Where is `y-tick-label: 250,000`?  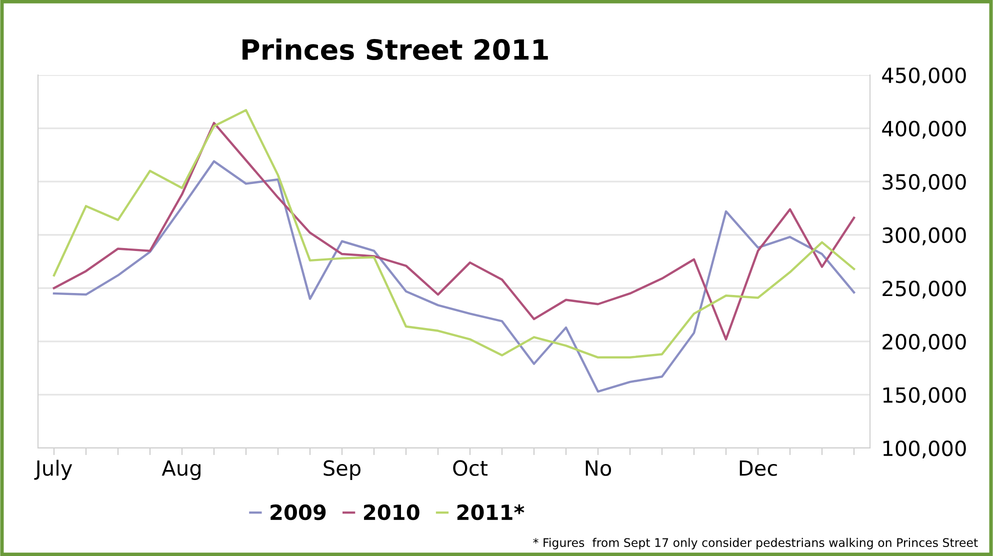 y-tick-label: 250,000 is located at coordinates (924, 289).